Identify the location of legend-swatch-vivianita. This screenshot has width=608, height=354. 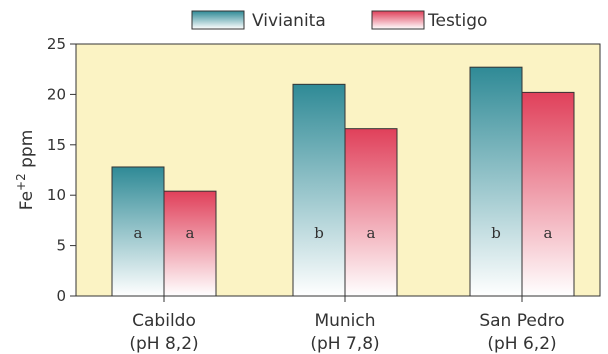
(218, 20).